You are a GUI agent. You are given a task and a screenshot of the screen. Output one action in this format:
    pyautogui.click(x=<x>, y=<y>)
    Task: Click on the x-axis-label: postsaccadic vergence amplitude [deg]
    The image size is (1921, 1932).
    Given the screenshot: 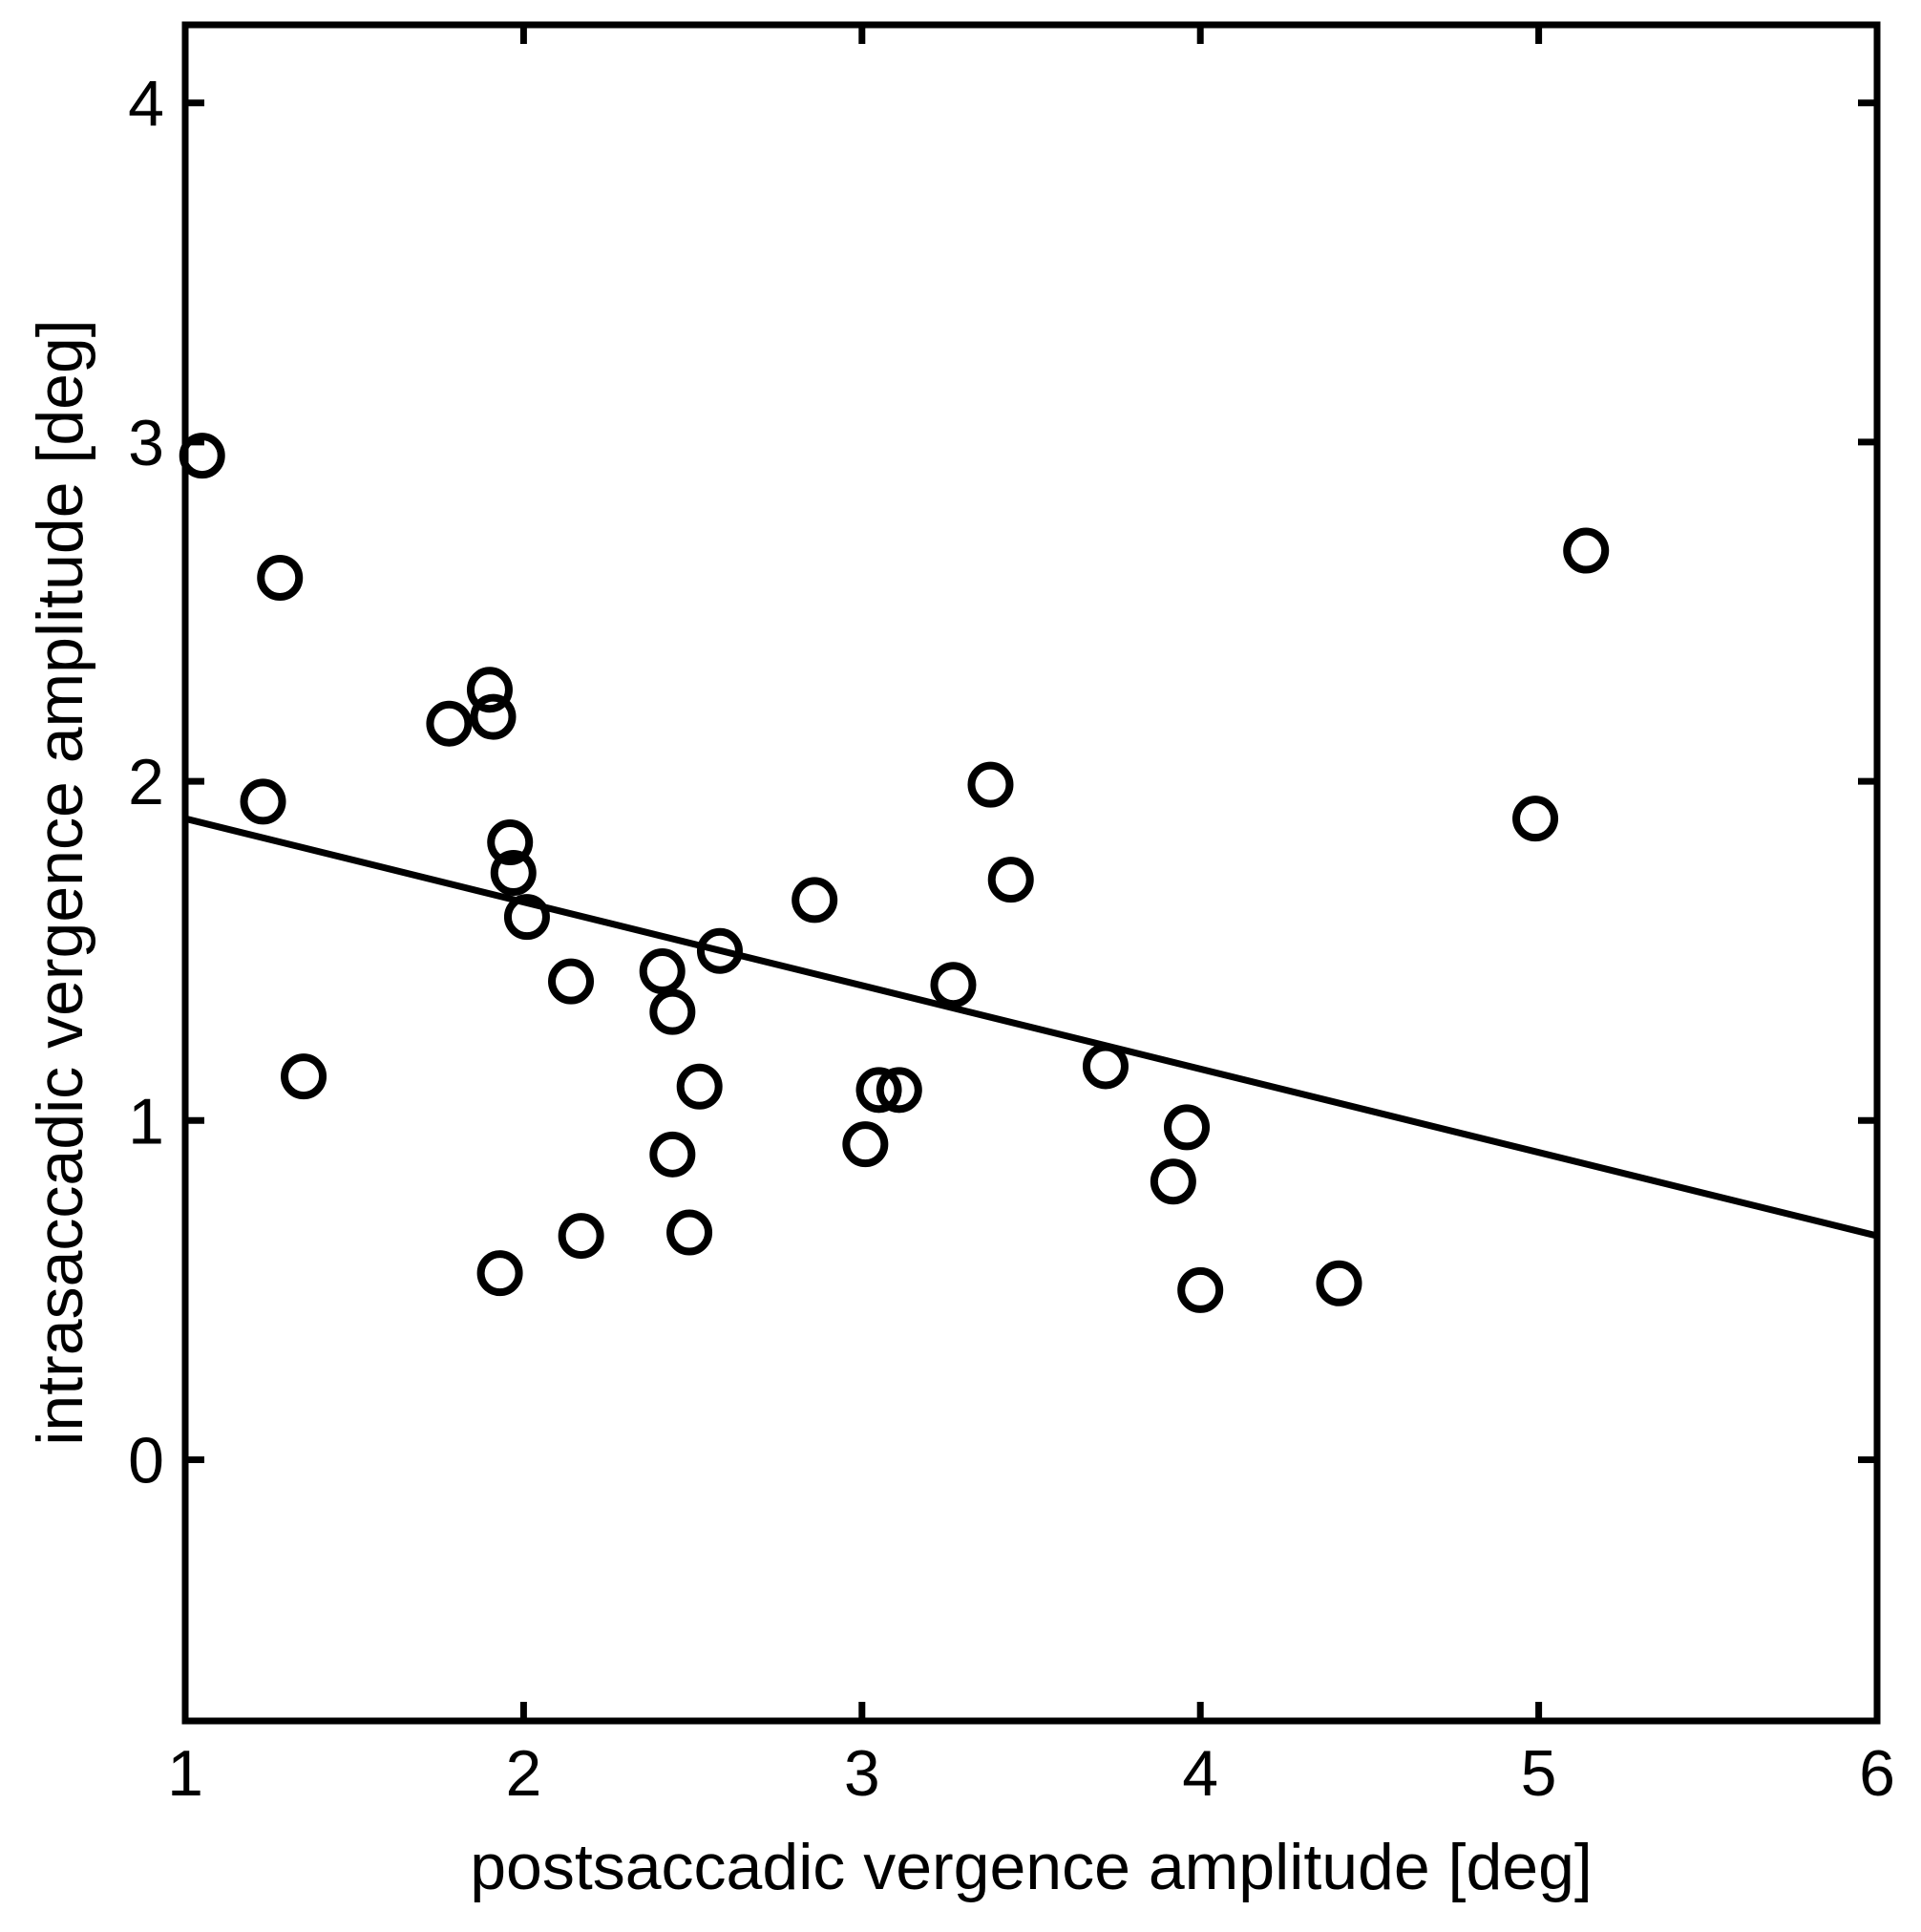 What is the action you would take?
    pyautogui.click(x=1031, y=1867)
    